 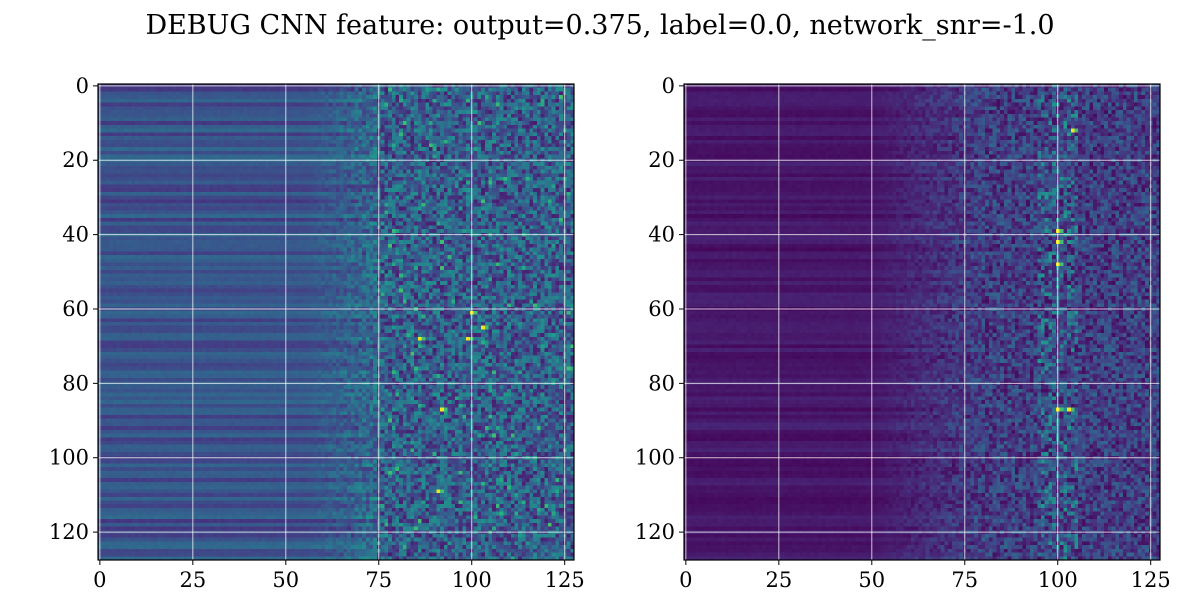 What do you see at coordinates (75, 160) in the screenshot?
I see `left-y-tick-label: 20` at bounding box center [75, 160].